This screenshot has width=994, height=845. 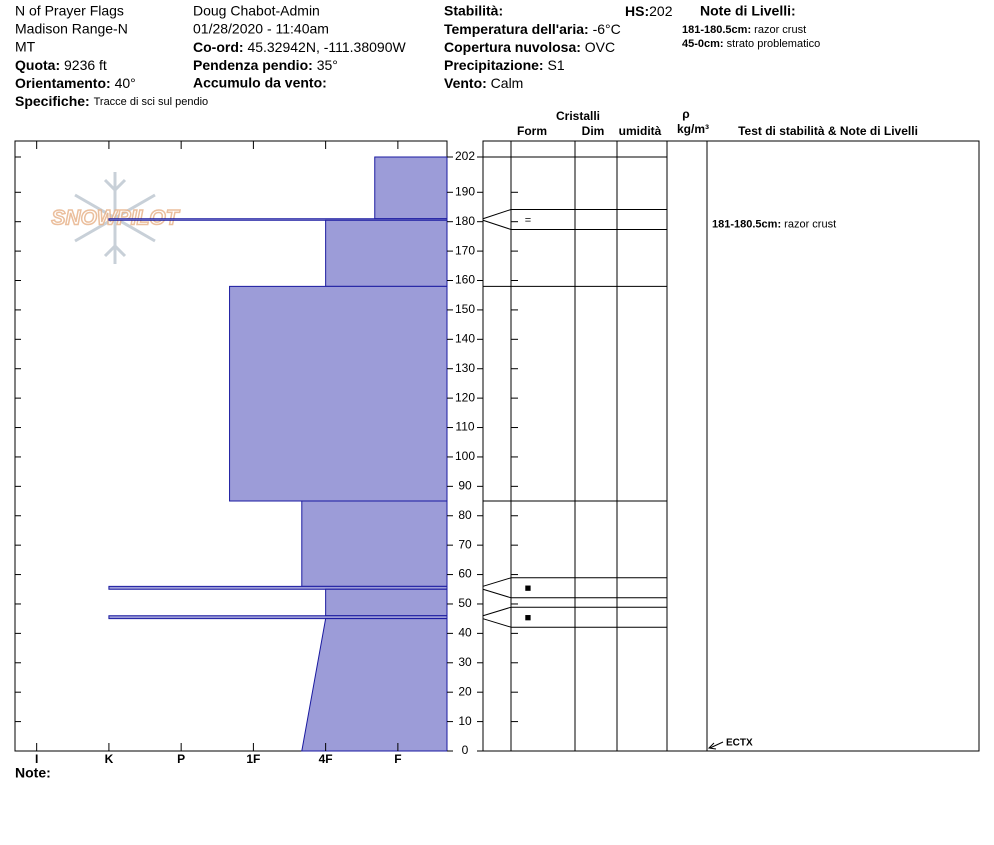 What do you see at coordinates (256, 11) in the screenshot?
I see `observer: Doug Chabot-Admin` at bounding box center [256, 11].